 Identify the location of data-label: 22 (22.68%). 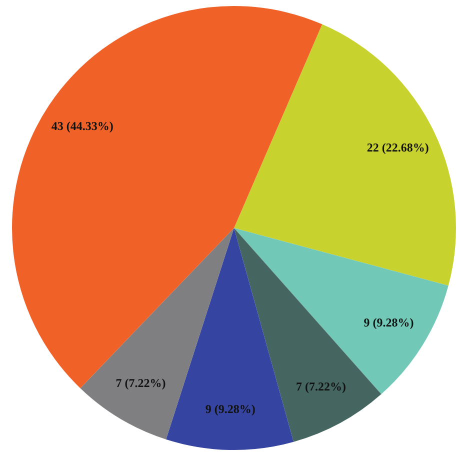
(397, 147).